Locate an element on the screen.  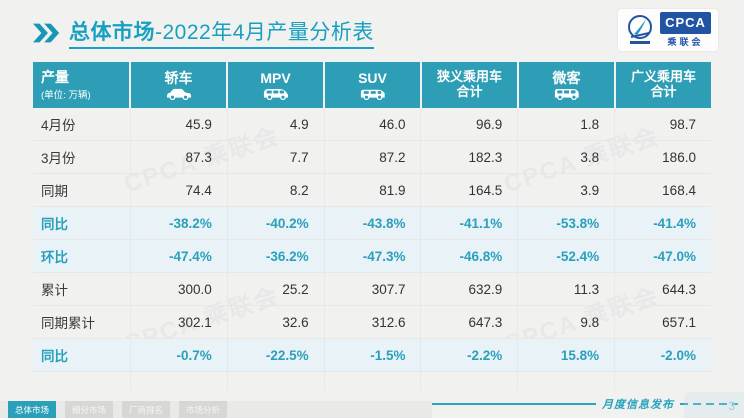
cell-value: -47.3% is located at coordinates (373, 256).